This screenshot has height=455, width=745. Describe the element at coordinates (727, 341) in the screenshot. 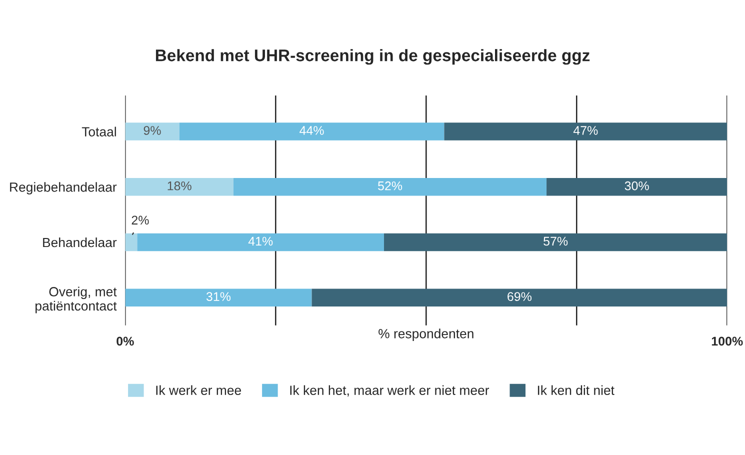

I see `x-tick-label: 100%` at that location.